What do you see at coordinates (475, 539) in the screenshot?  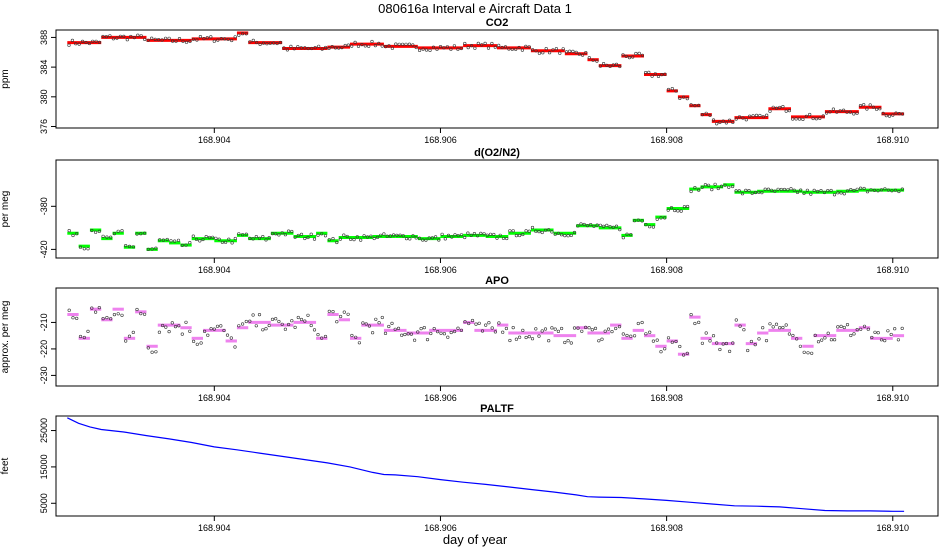 I see `x-axis-label: day of year` at bounding box center [475, 539].